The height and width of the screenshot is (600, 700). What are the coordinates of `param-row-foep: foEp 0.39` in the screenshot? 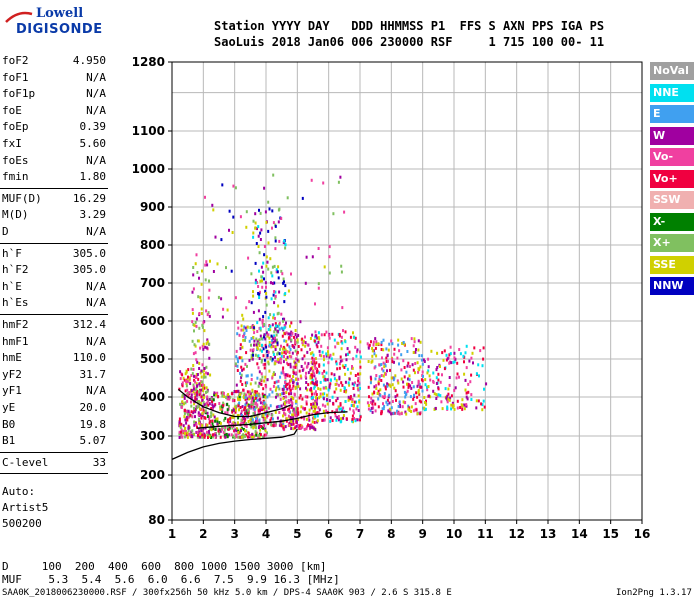 It's located at (54, 128).